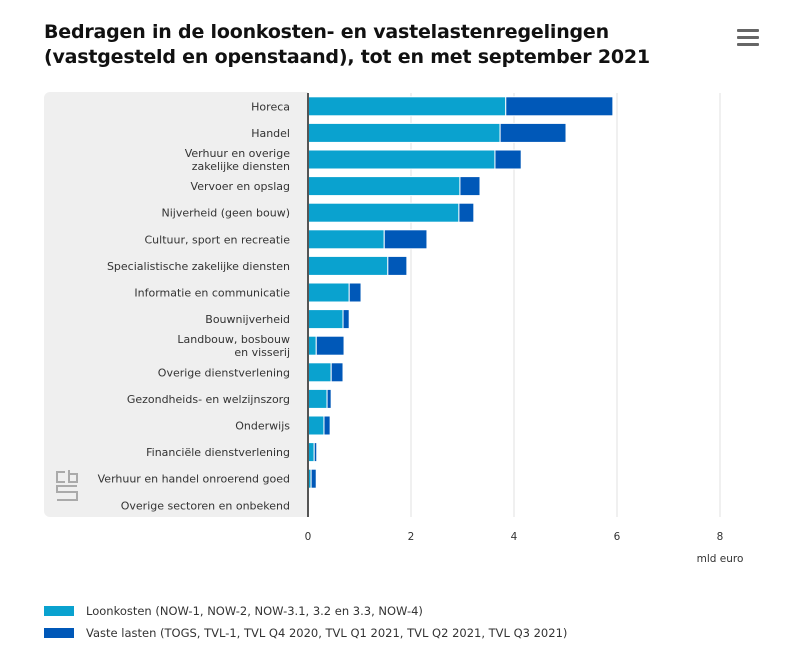 This screenshot has width=800, height=659. I want to click on category-label: Verhuur en overige, so click(238, 153).